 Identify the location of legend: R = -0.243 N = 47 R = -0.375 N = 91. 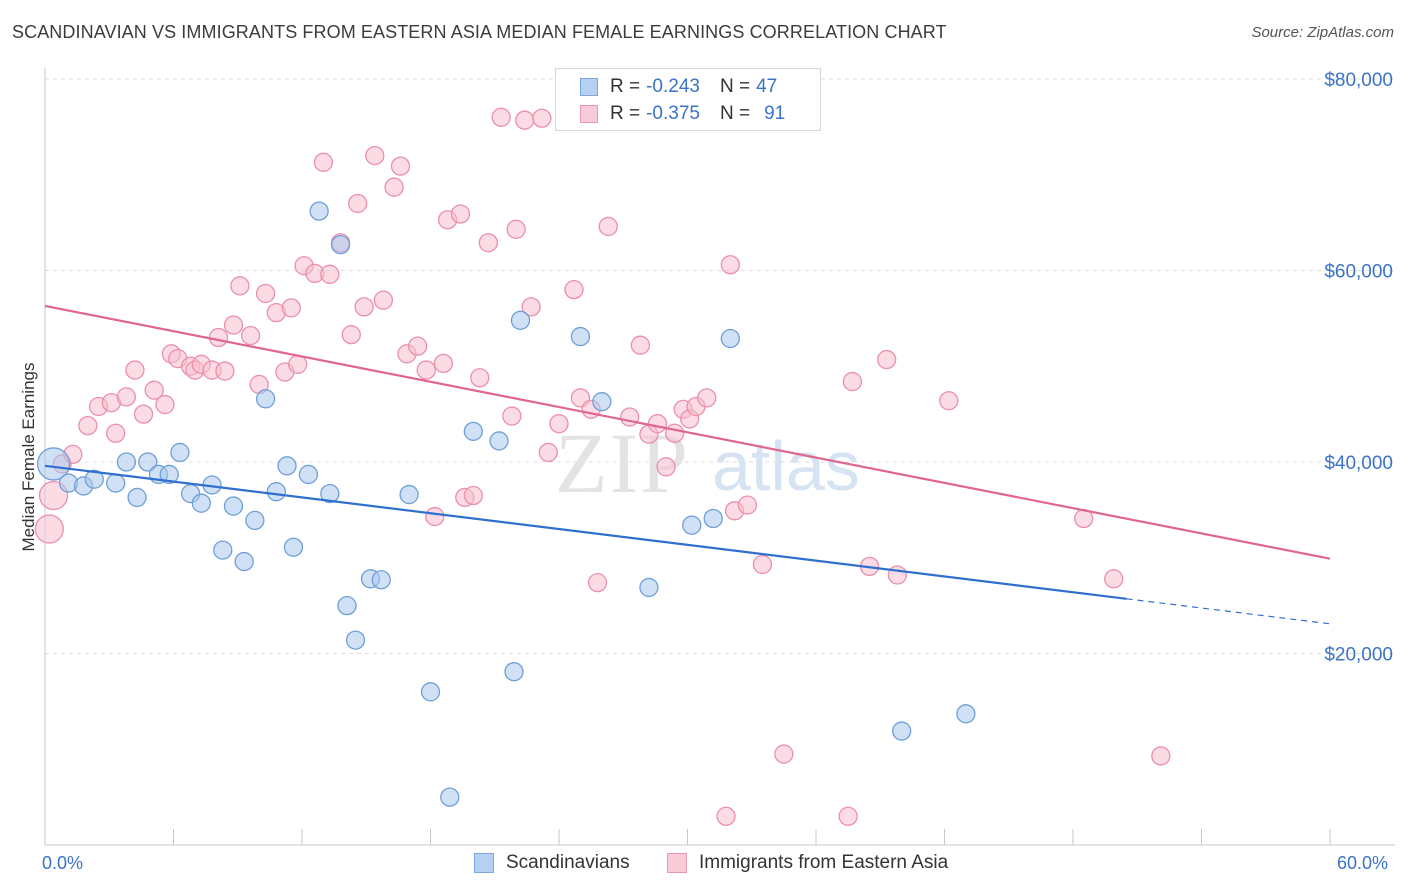
(688, 99).